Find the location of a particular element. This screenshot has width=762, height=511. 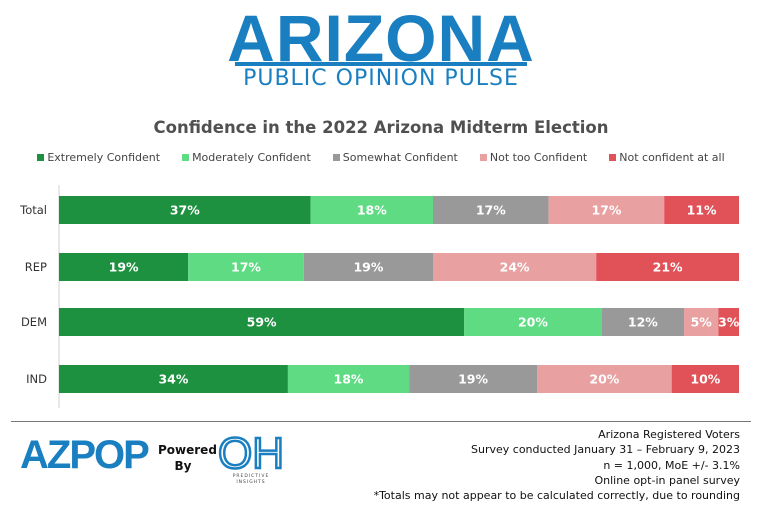

data-label: 59% is located at coordinates (262, 322).